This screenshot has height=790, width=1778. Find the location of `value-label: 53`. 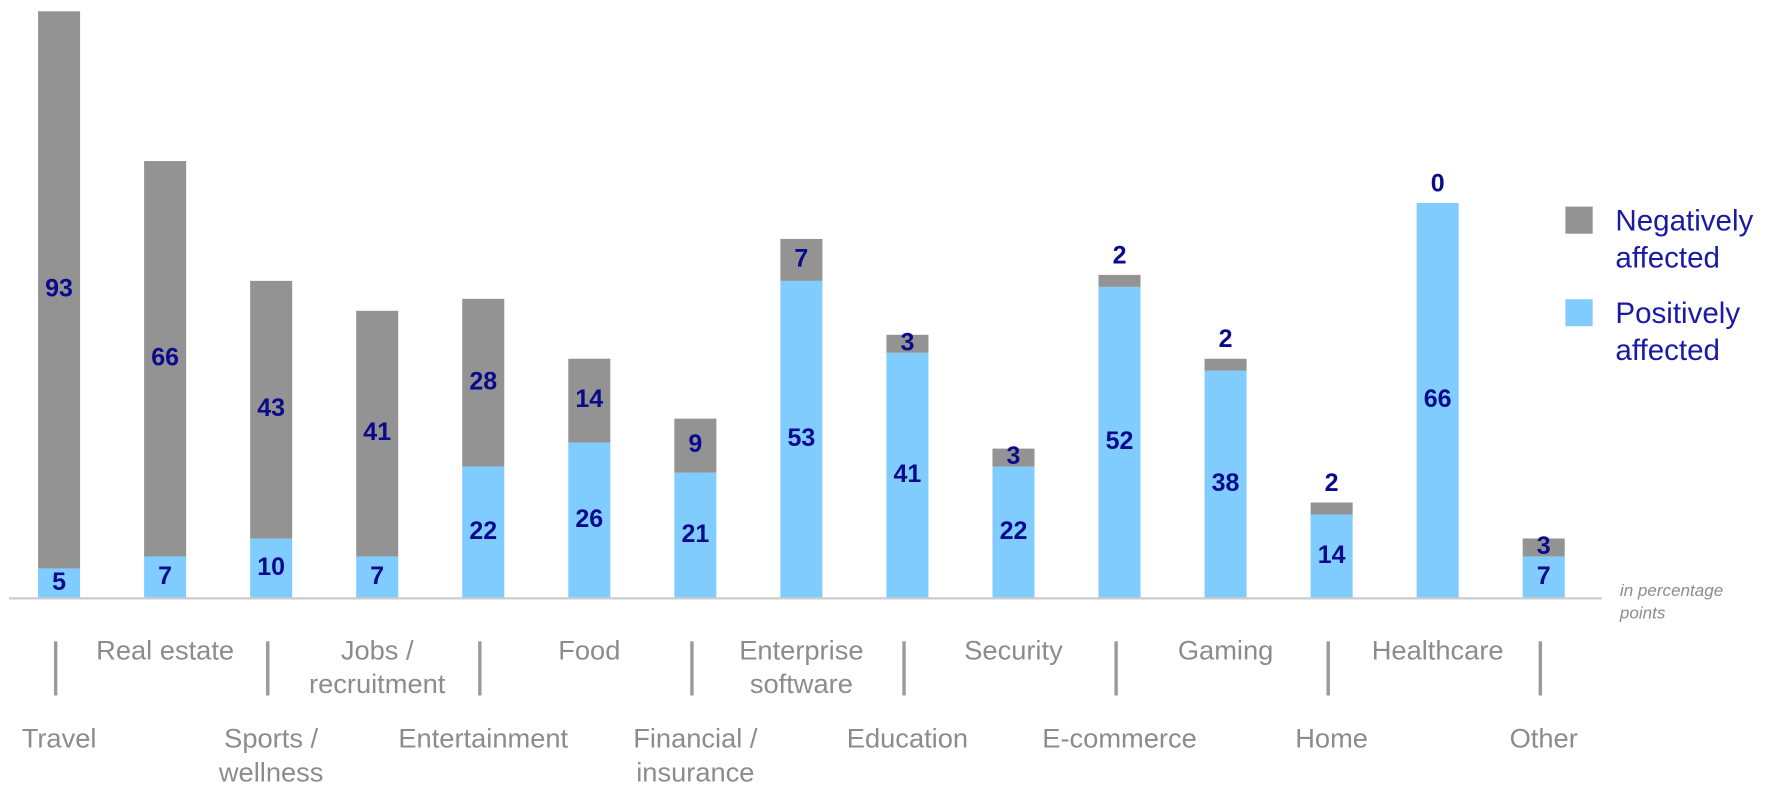

value-label: 53 is located at coordinates (801, 438).